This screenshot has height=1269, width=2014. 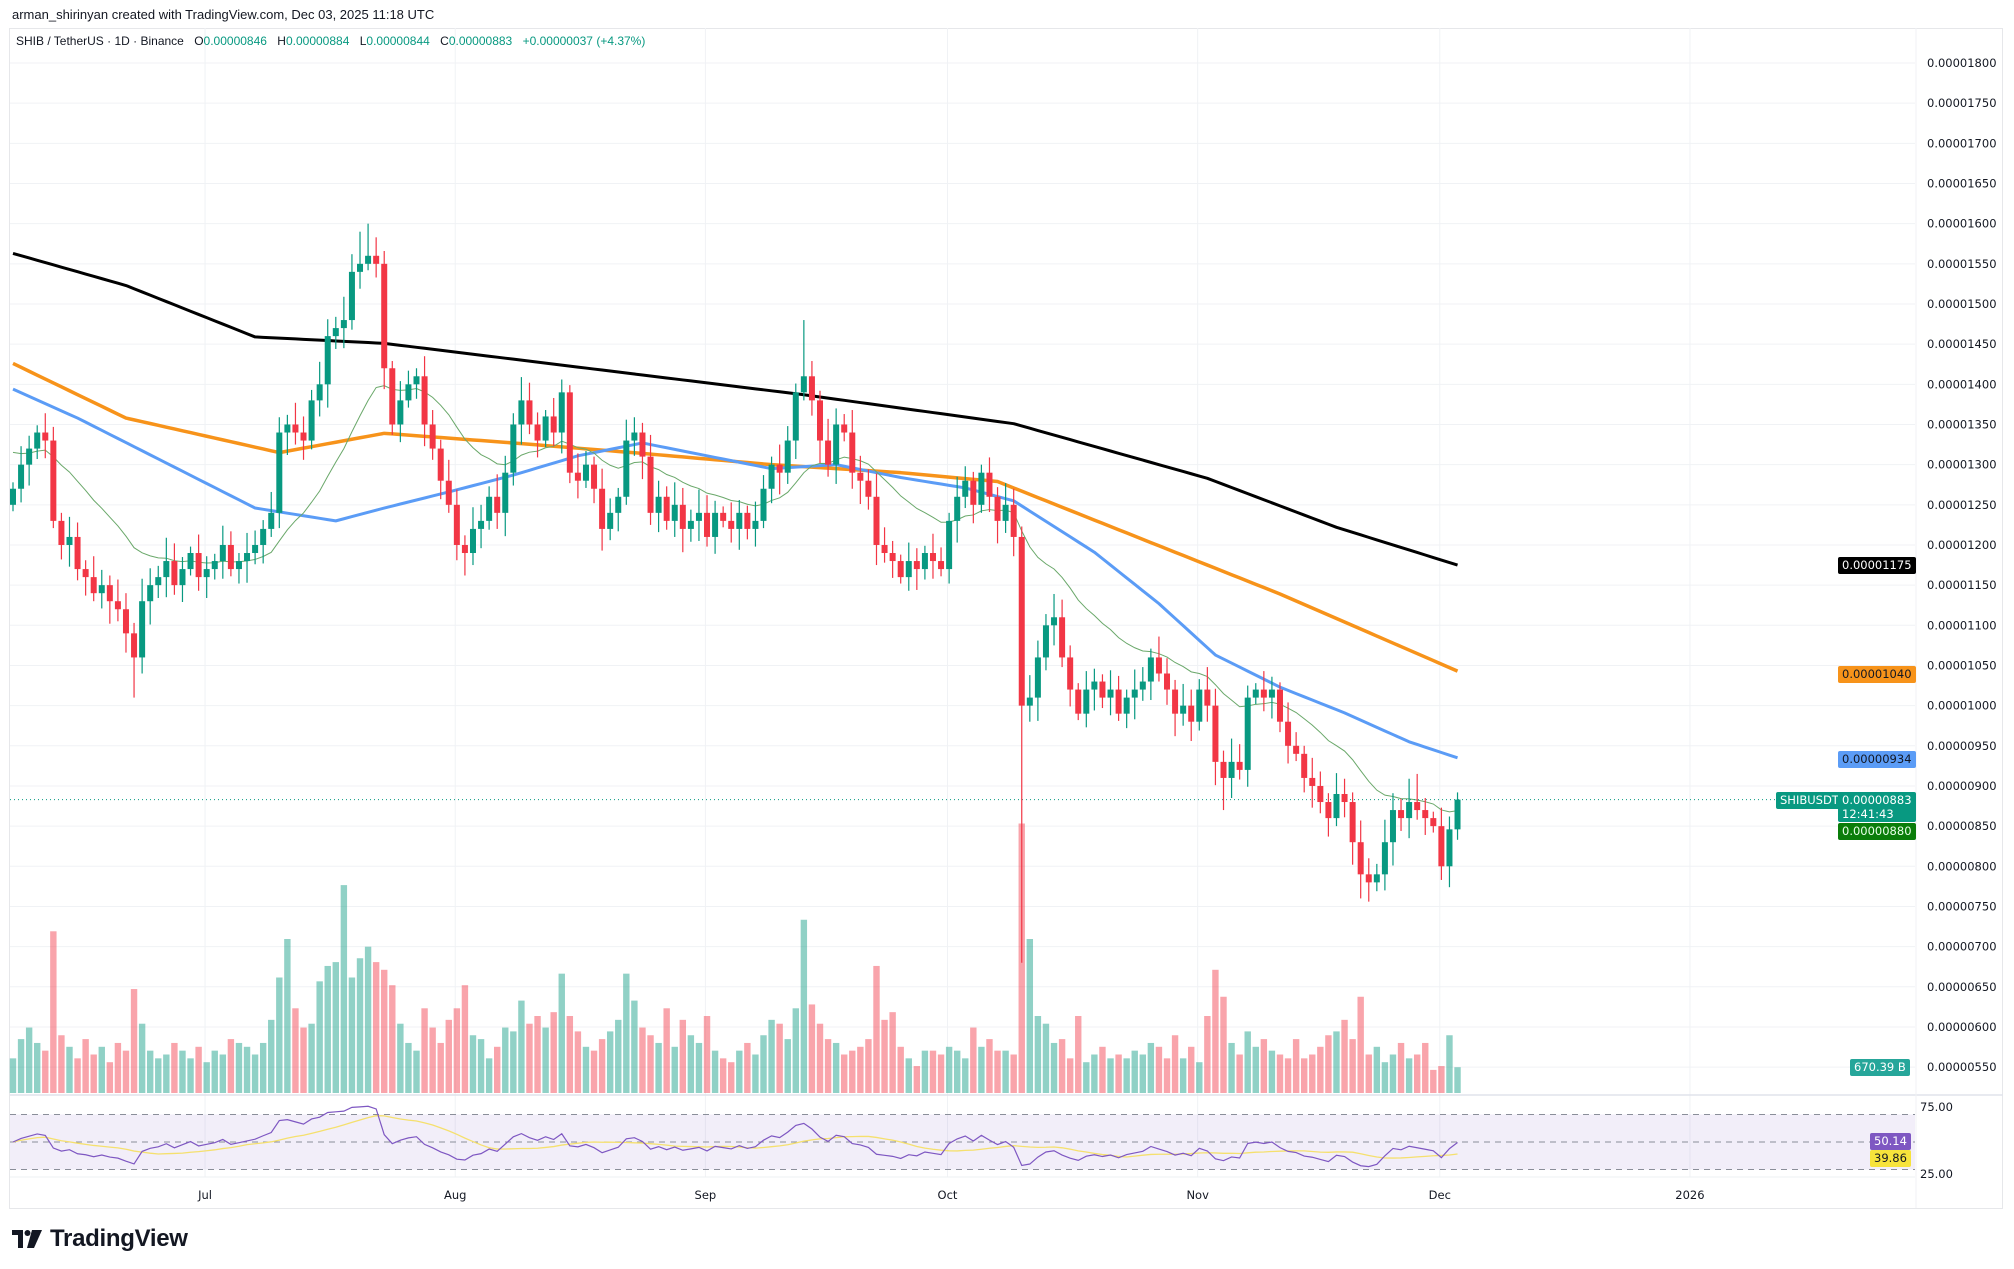 I want to click on rsi-ma-value-tag: 39.86, so click(x=1890, y=1158).